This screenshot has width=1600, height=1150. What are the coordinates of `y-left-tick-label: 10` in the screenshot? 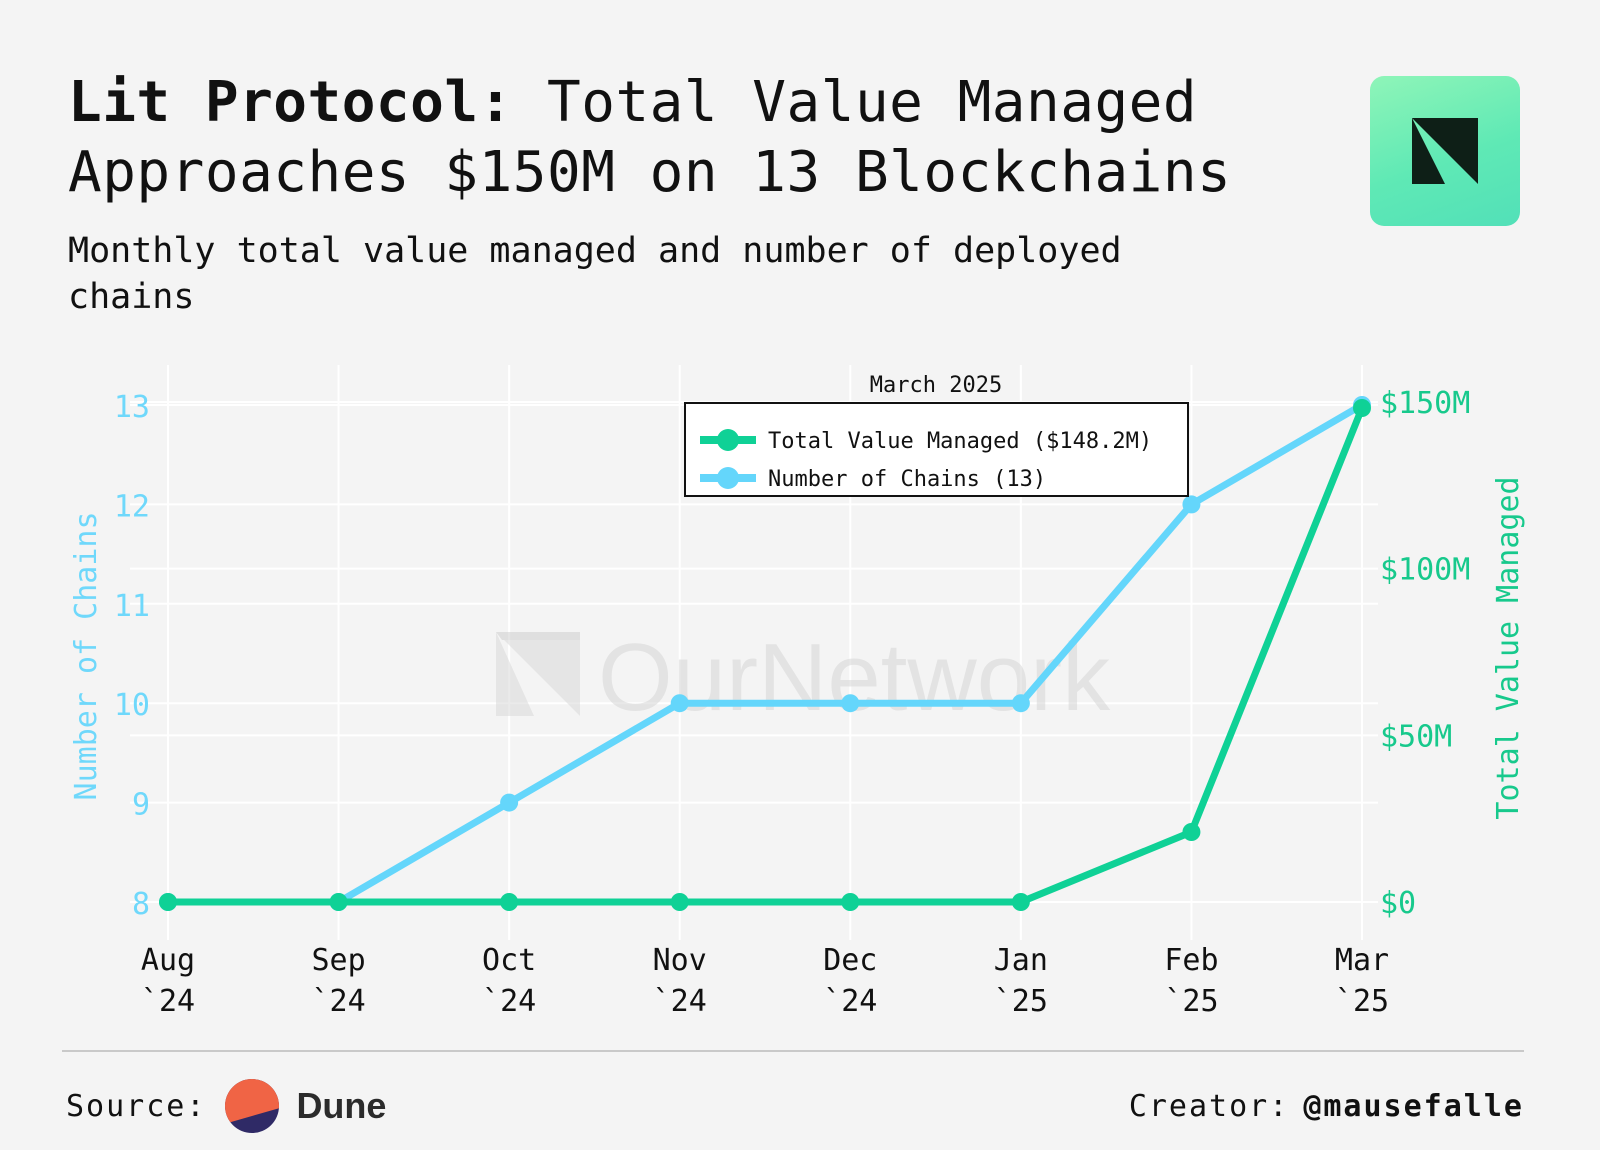 It's located at (132, 705).